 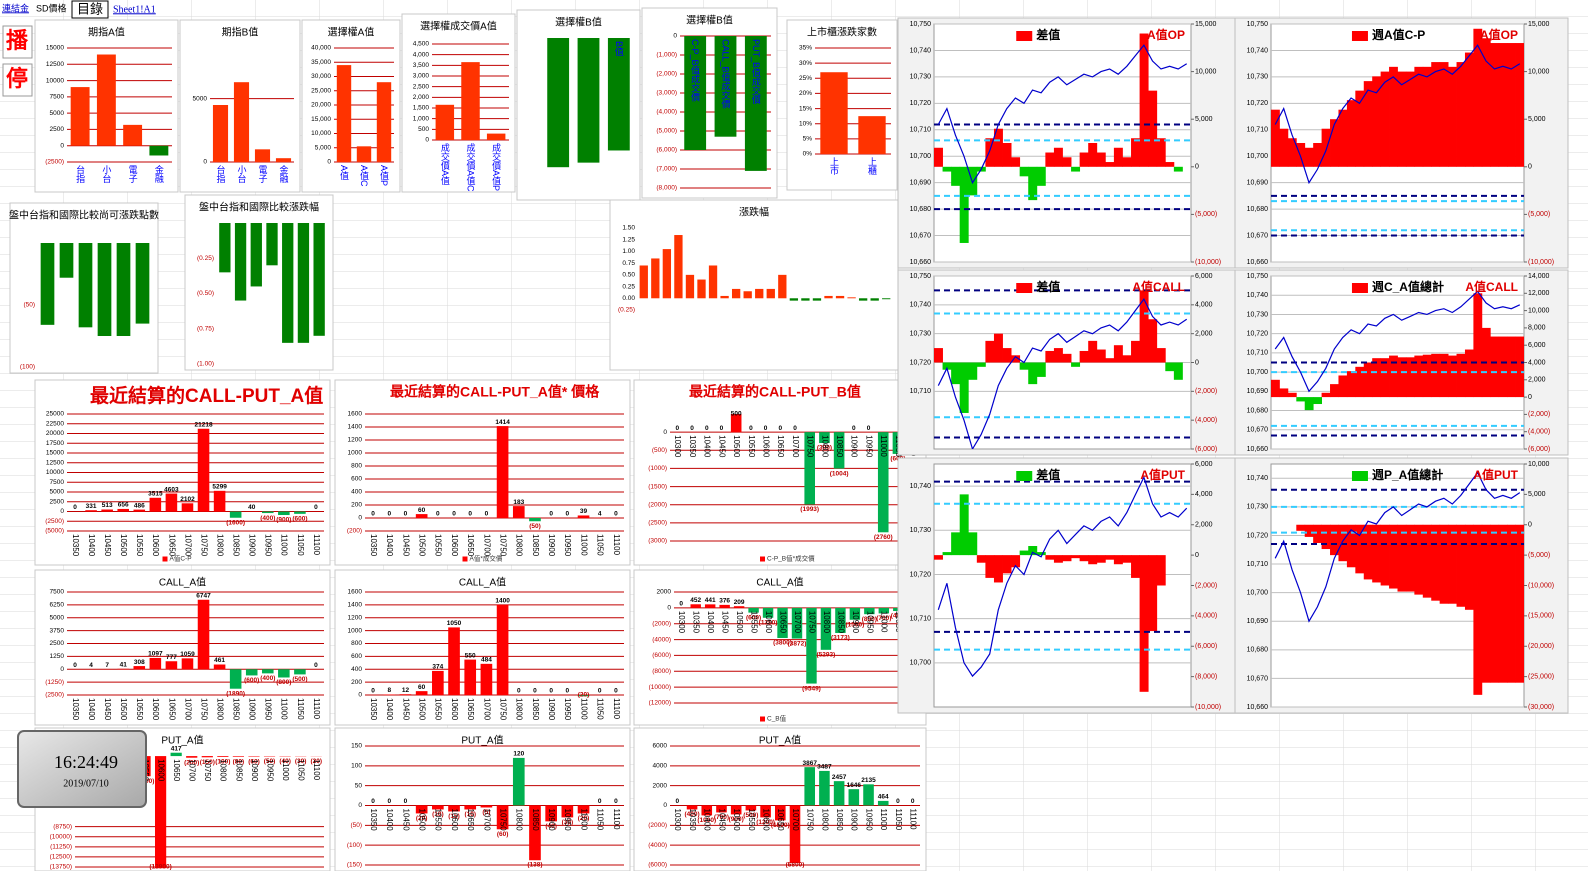 What do you see at coordinates (187, 499) in the screenshot?
I see `data-label: 2102` at bounding box center [187, 499].